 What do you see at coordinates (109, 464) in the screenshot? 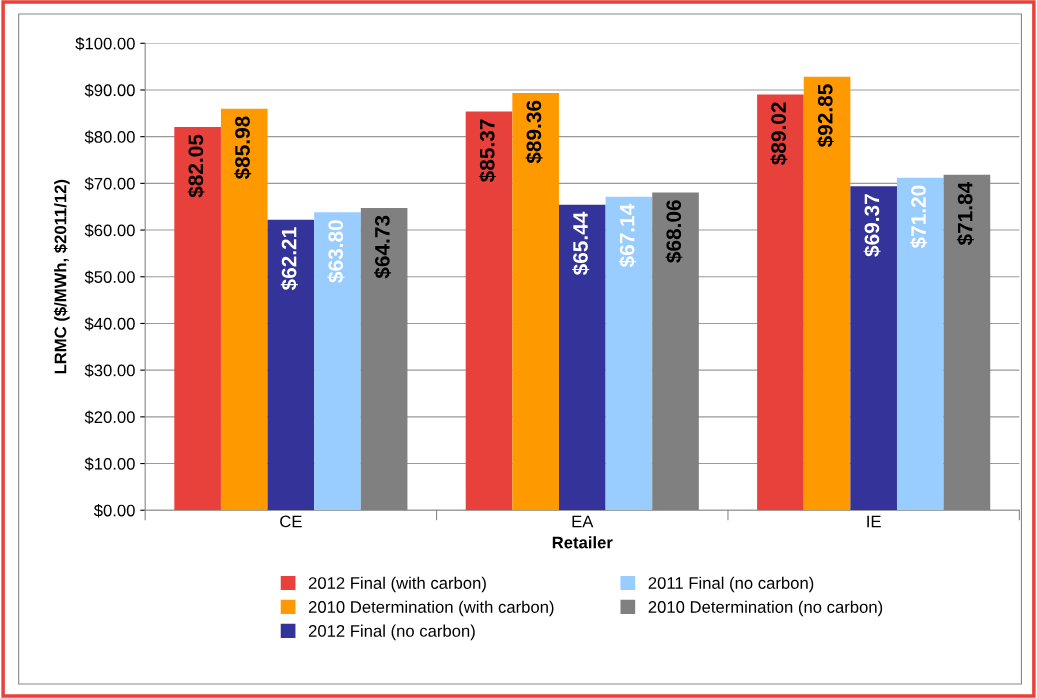
I see `y-tick-label: $10.00` at bounding box center [109, 464].